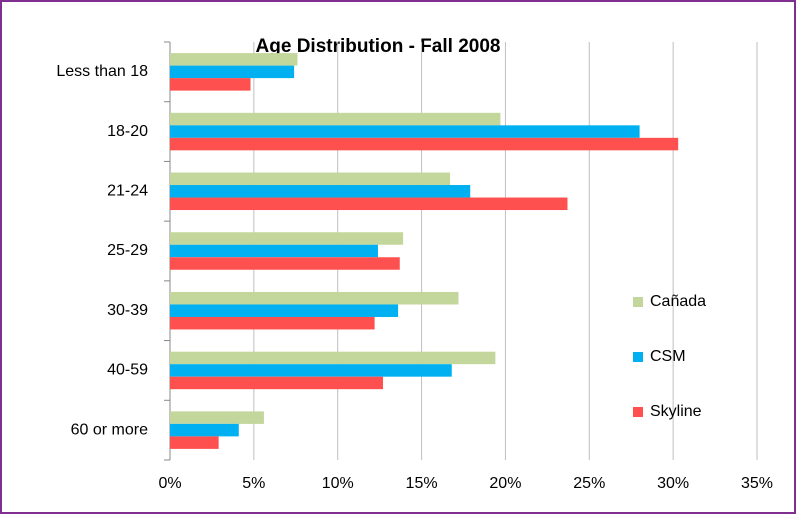  Describe the element at coordinates (678, 301) in the screenshot. I see `legend-label: Cañada` at that location.